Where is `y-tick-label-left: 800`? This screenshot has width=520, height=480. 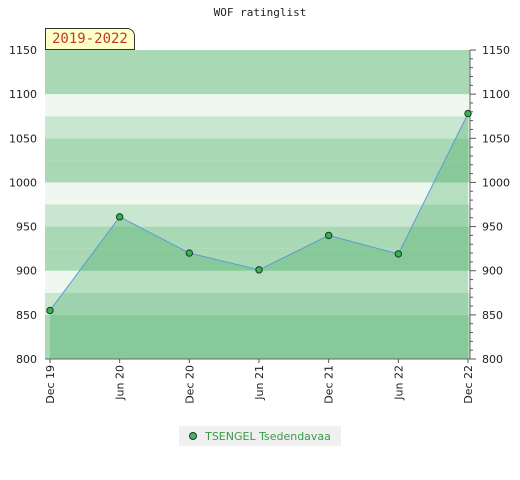
y-tick-label-left: 800 is located at coordinates (26, 359).